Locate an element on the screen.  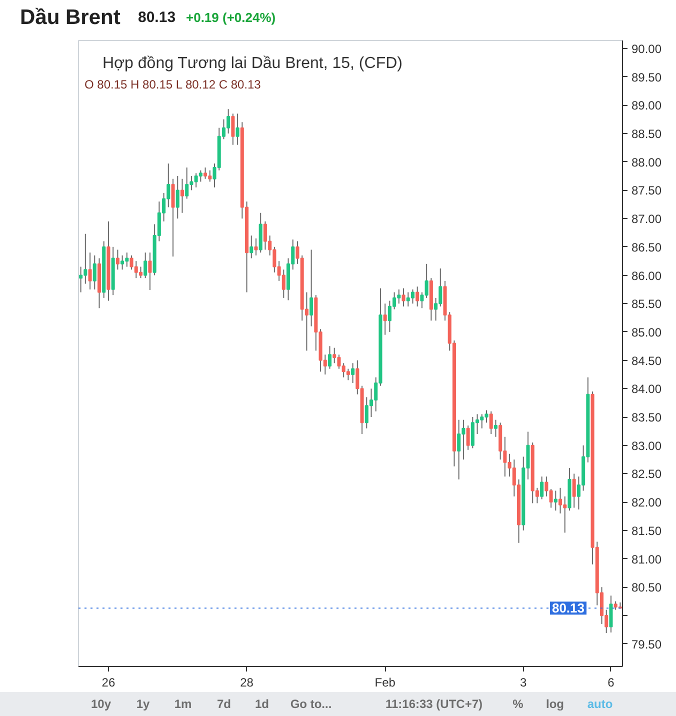
y-tick-label: 84.00 is located at coordinates (647, 389).